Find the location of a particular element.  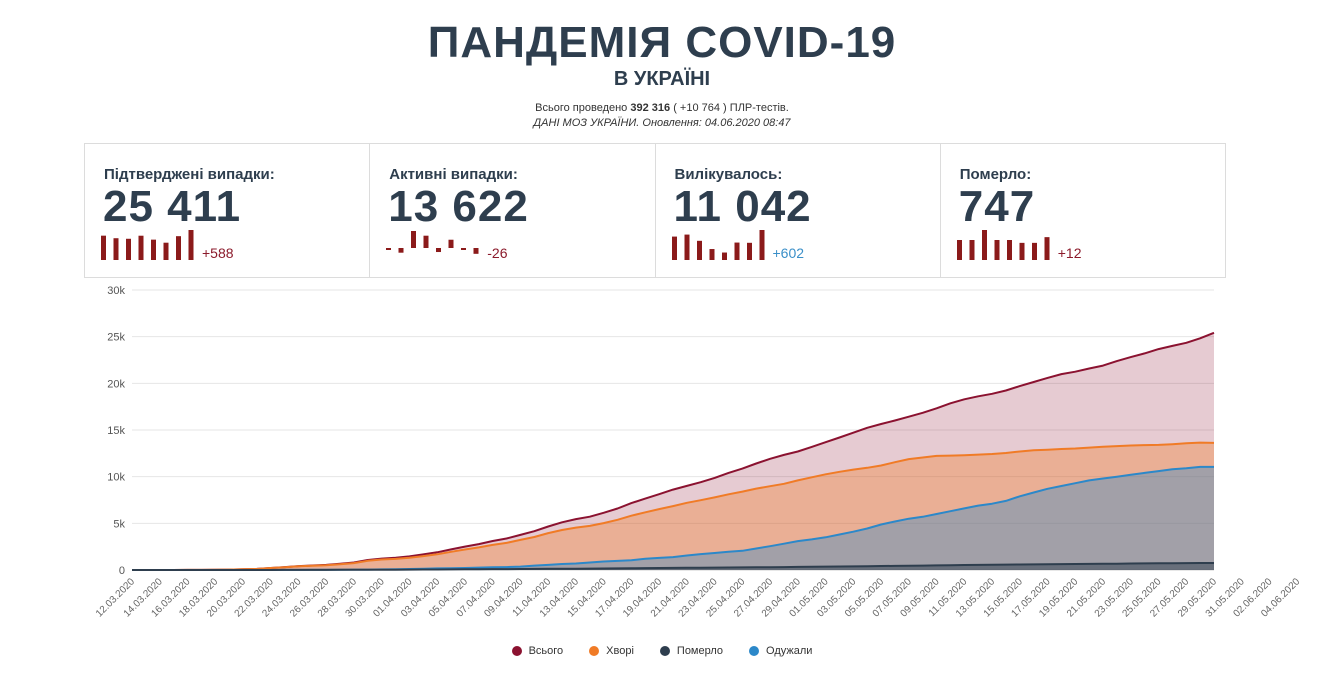

card-active: Активні випадки: 13 622 -26 is located at coordinates (513, 210).